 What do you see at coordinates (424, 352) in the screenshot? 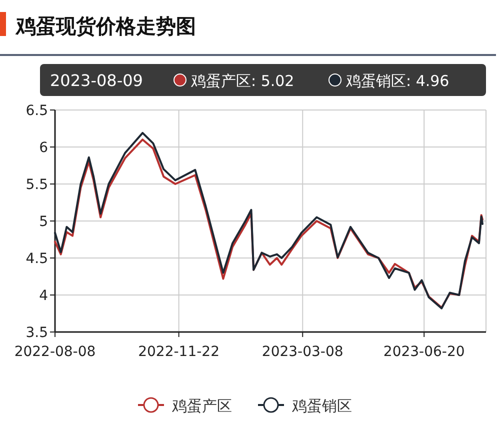
I see `x-tick-label: 2023-06-20` at bounding box center [424, 352].